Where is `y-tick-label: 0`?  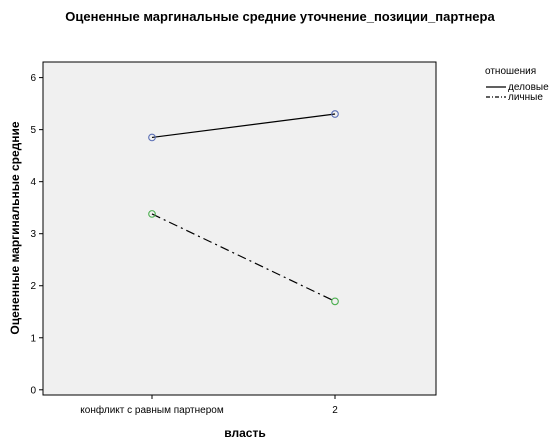 y-tick-label: 0 is located at coordinates (33, 390).